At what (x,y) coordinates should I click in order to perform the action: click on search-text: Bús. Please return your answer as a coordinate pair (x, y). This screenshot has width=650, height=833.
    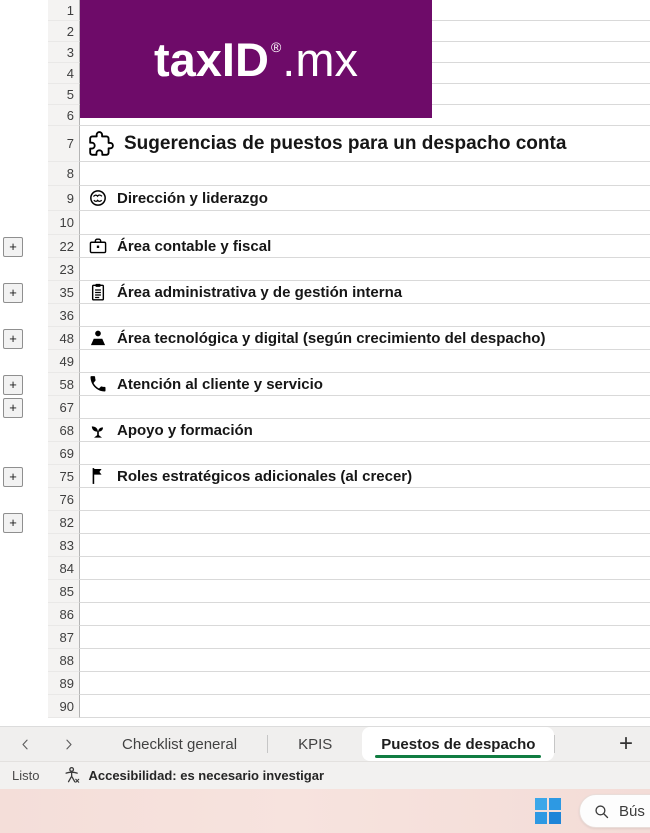
    Looking at the image, I should click on (632, 811).